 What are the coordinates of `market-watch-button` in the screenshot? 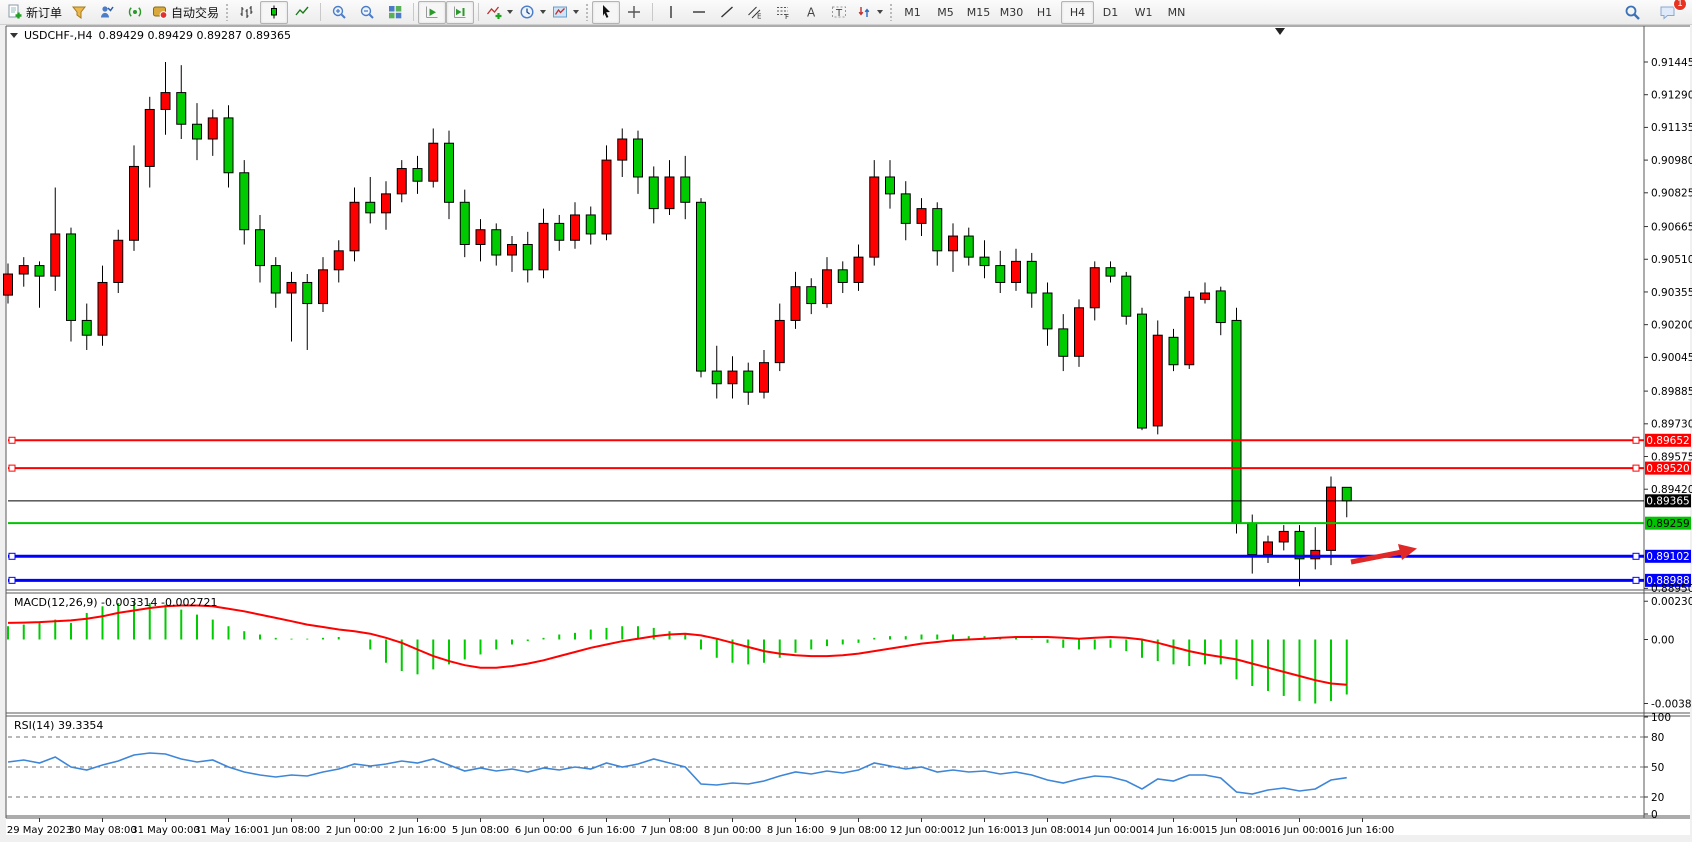 It's located at (107, 12).